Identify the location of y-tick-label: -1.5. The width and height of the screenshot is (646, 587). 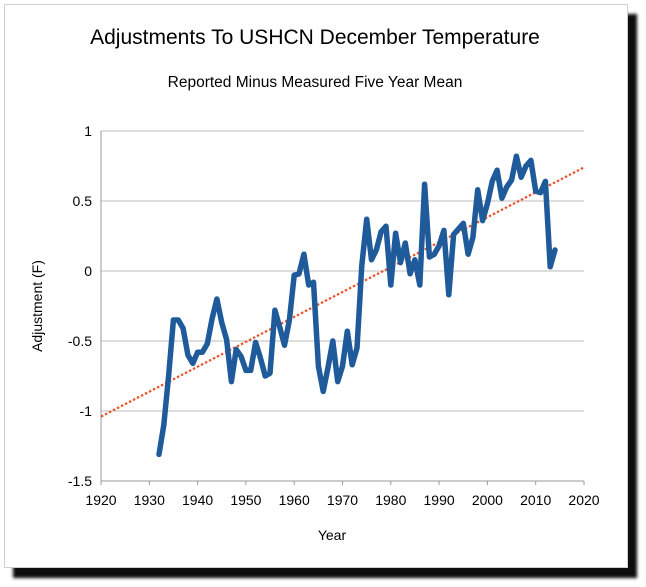
(80, 481).